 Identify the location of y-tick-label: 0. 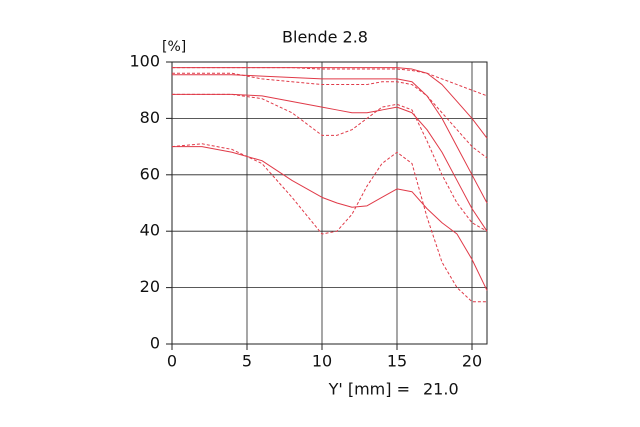
(155, 343).